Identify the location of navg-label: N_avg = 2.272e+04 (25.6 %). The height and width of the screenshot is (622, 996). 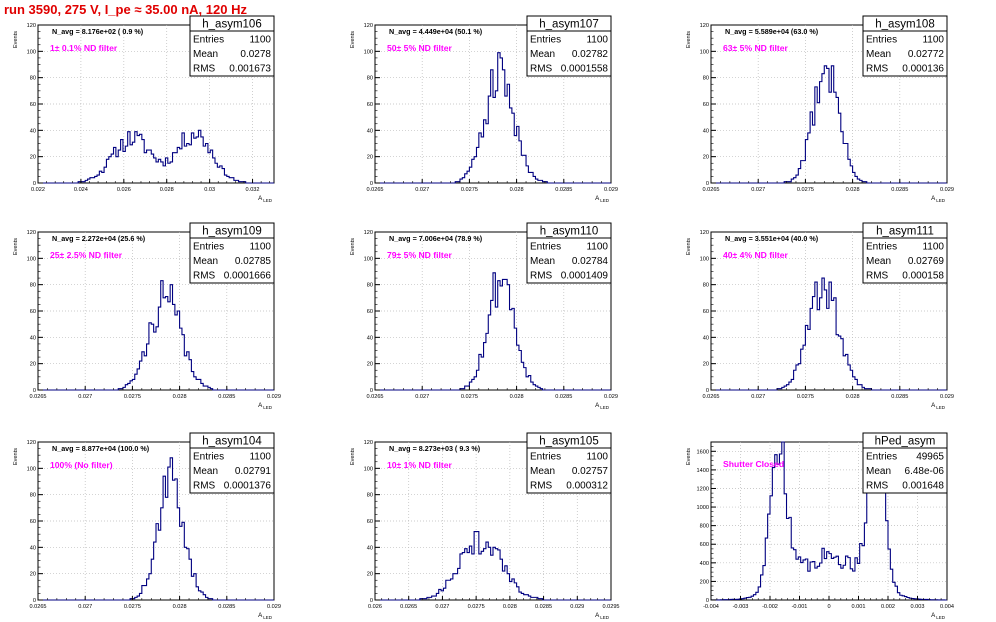
(99, 238).